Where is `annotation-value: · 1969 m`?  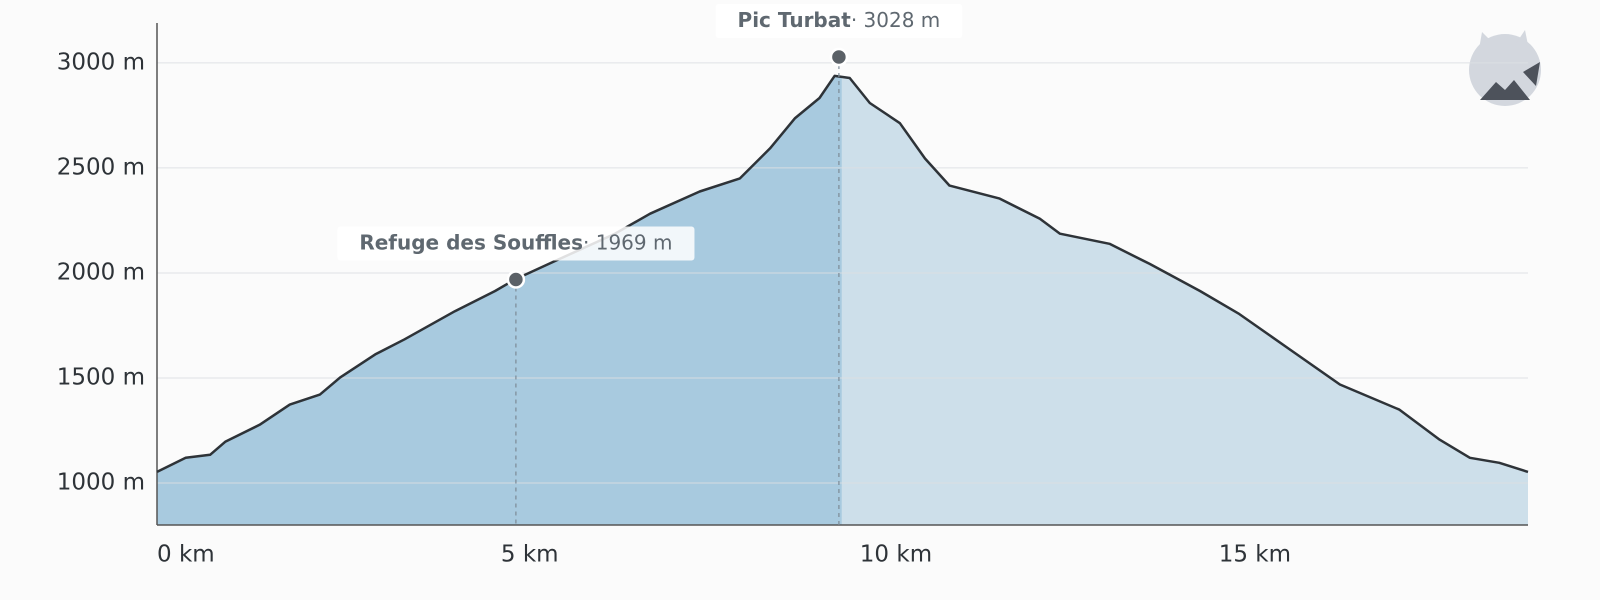
annotation-value: · 1969 m is located at coordinates (627, 242).